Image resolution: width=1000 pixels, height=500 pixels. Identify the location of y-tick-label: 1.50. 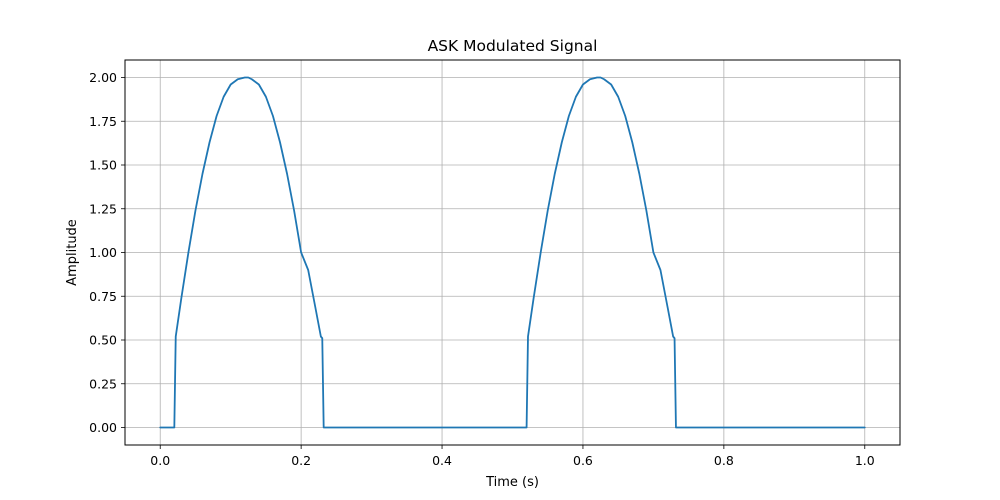
(103, 165).